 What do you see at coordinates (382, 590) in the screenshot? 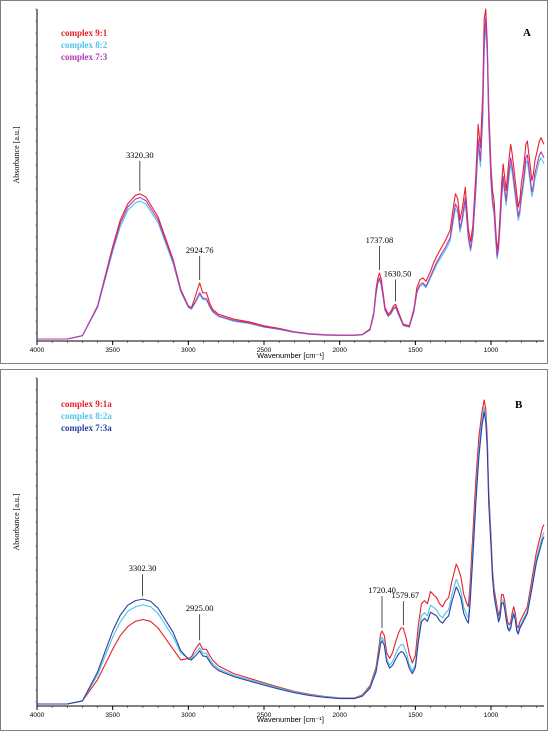
I see `peak-label: 1720.40` at bounding box center [382, 590].